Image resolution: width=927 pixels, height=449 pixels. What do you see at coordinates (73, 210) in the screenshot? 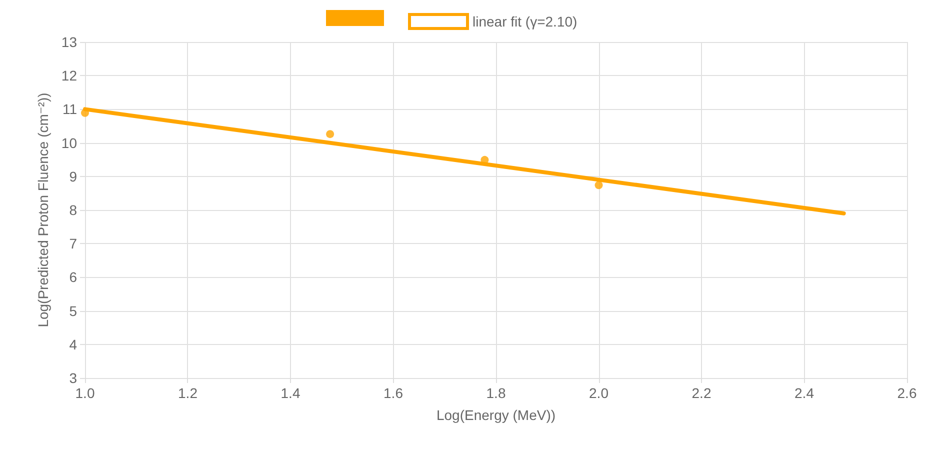
I see `y-tick-label: 8` at bounding box center [73, 210].